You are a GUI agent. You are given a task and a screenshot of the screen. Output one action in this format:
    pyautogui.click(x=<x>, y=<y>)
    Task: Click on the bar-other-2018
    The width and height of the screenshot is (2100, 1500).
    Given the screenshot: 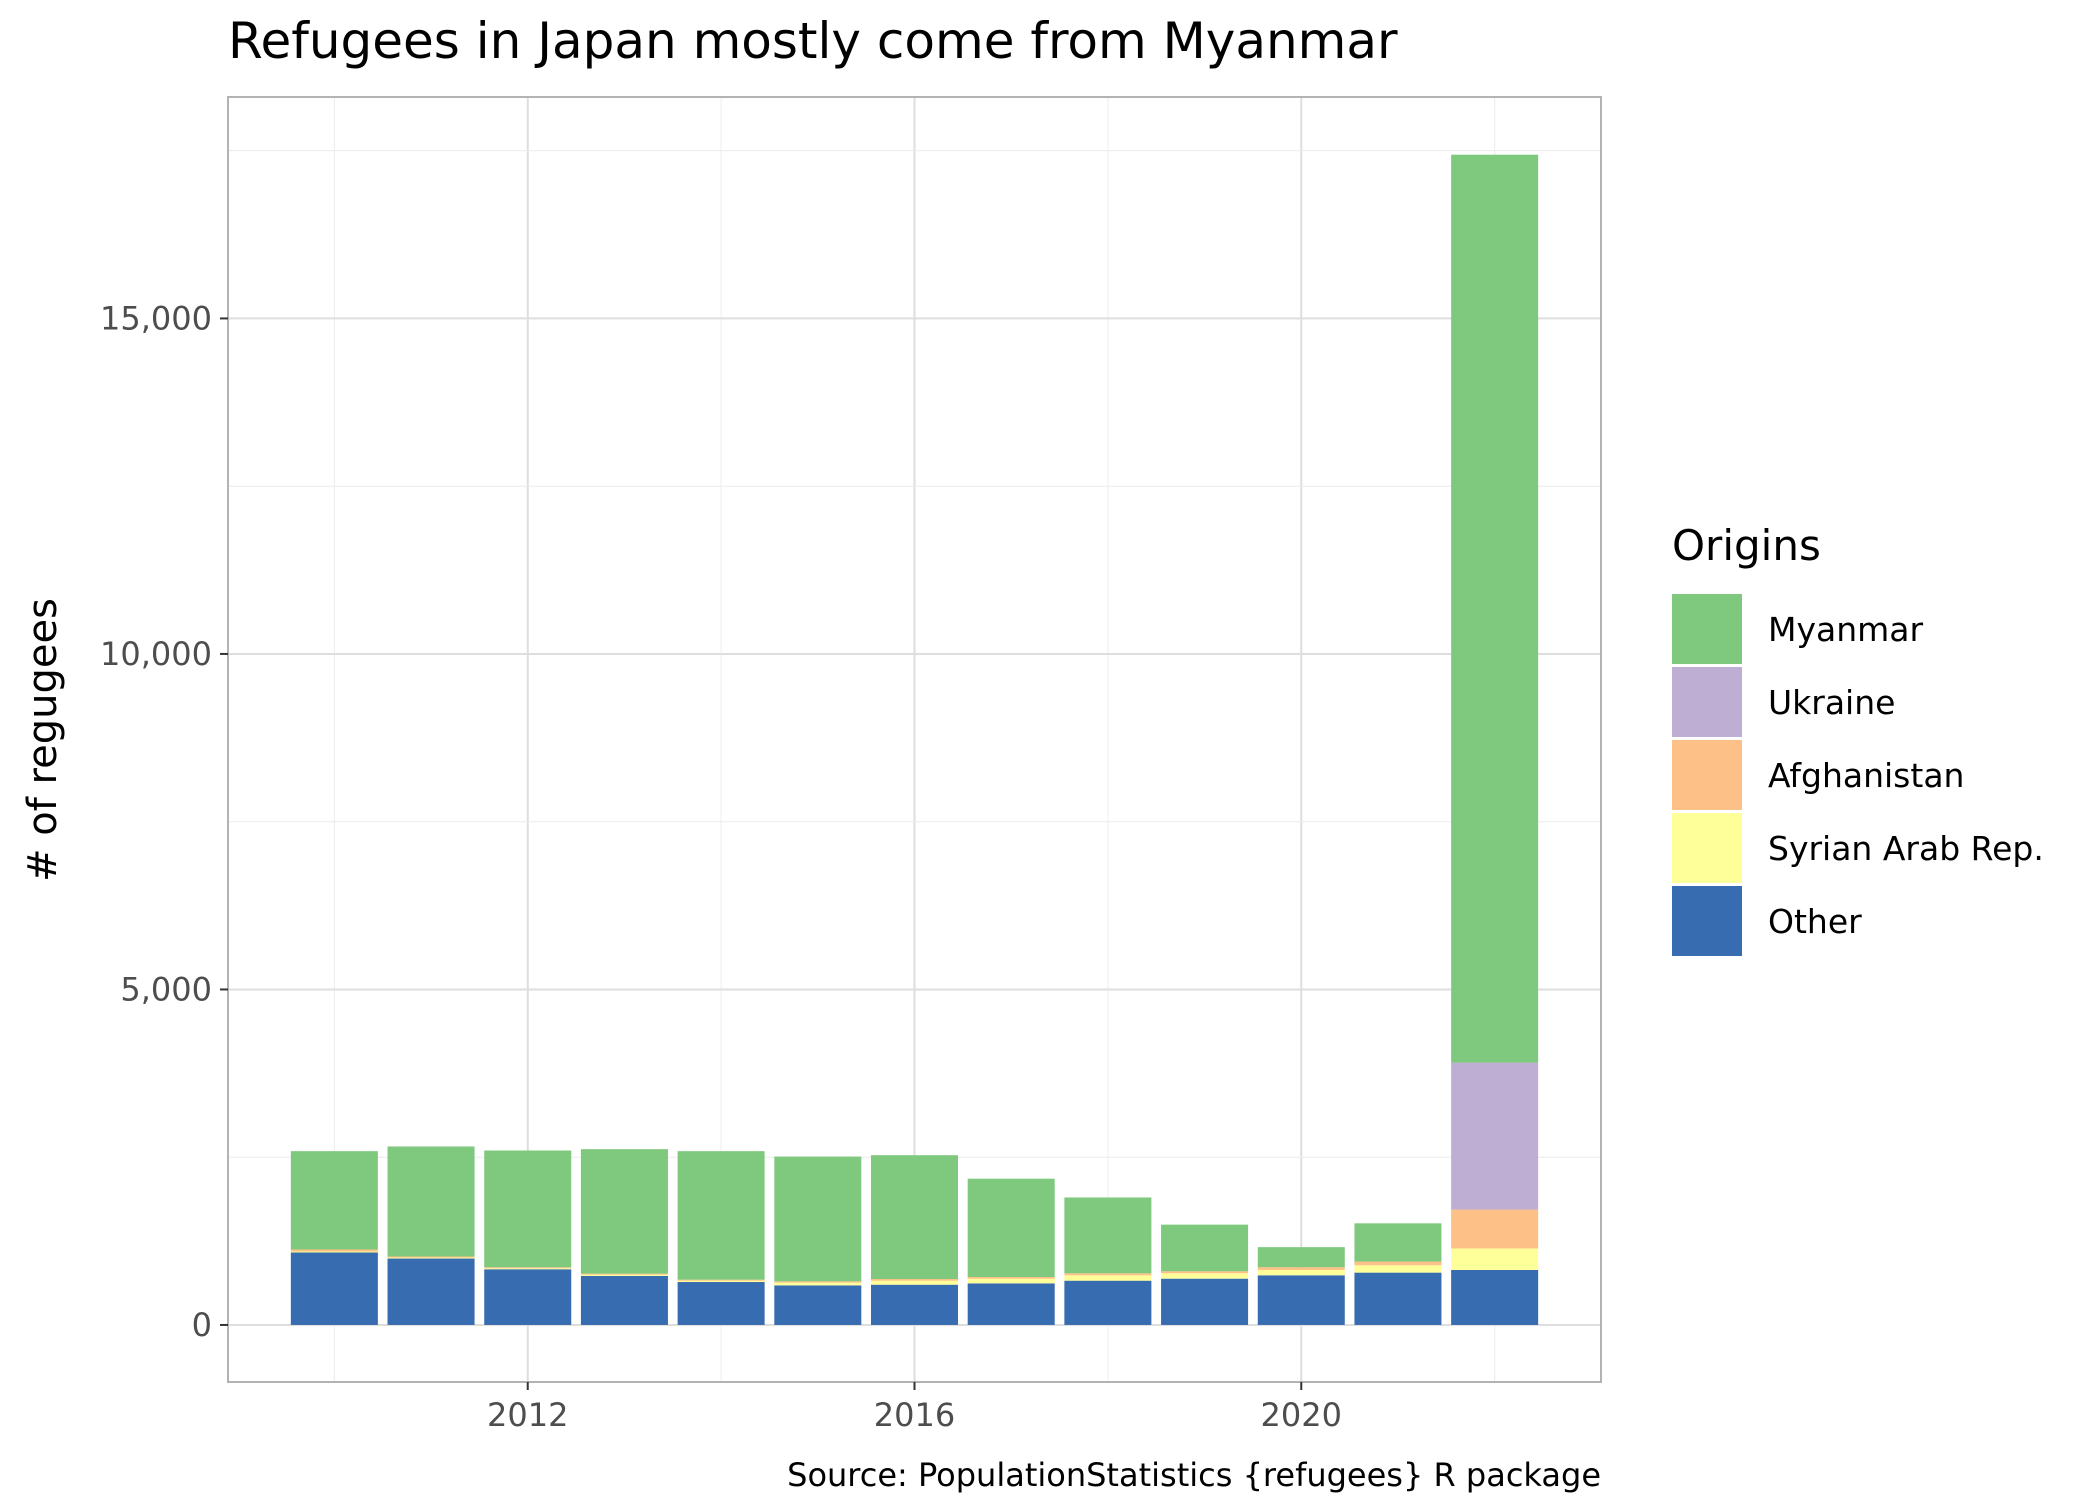 What is the action you would take?
    pyautogui.click(x=1108, y=1302)
    